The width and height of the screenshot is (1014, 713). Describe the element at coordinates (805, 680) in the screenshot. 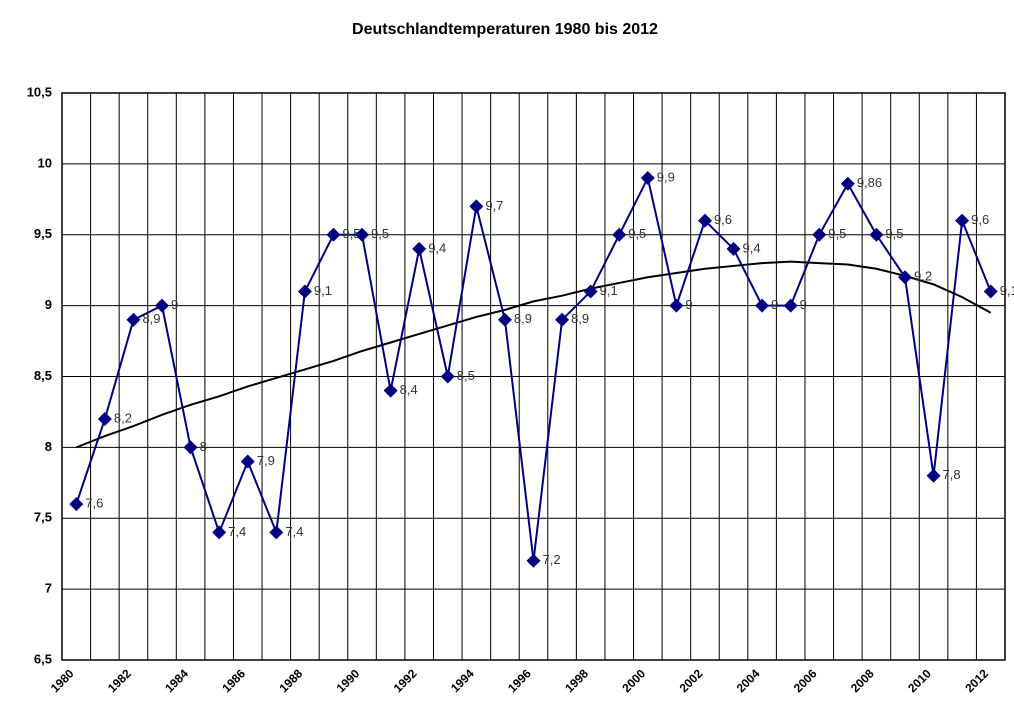

I see `x-tick-label: 2006` at that location.